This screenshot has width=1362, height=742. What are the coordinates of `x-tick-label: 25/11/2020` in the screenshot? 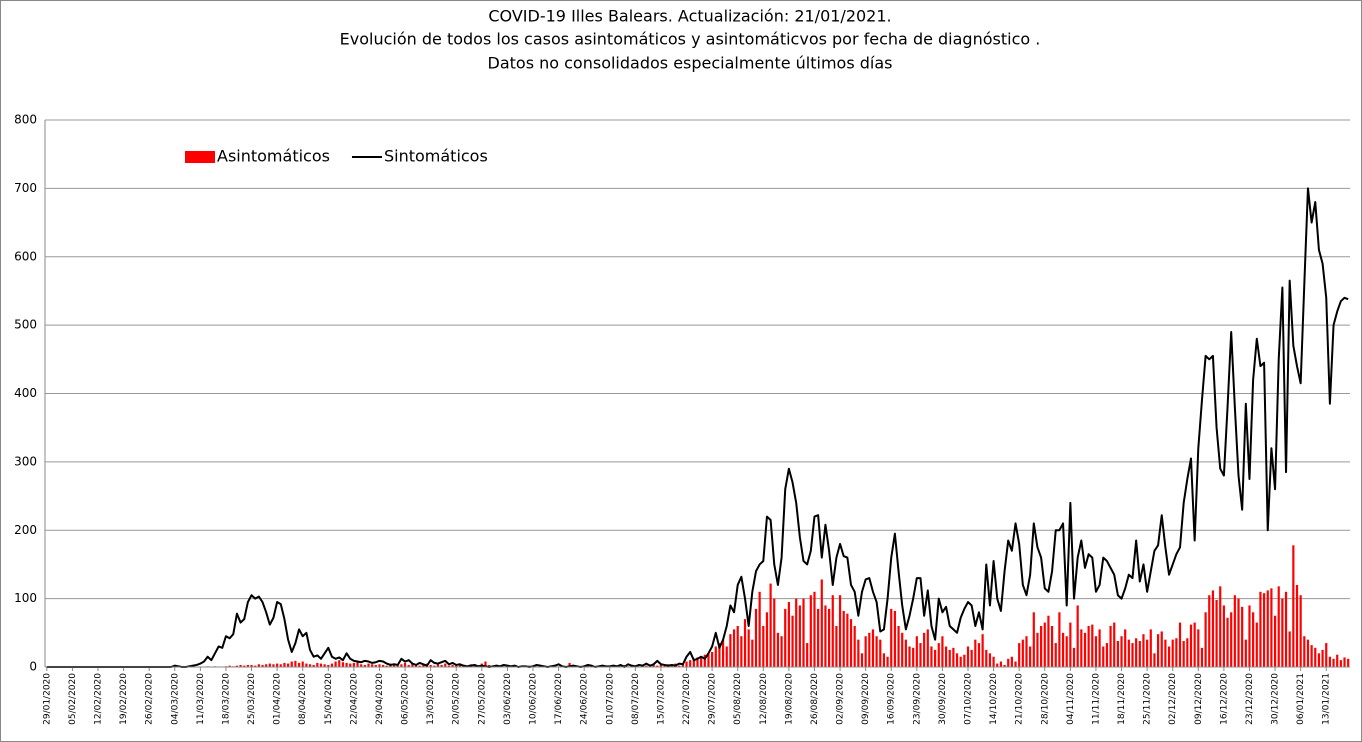 It's located at (1148, 699).